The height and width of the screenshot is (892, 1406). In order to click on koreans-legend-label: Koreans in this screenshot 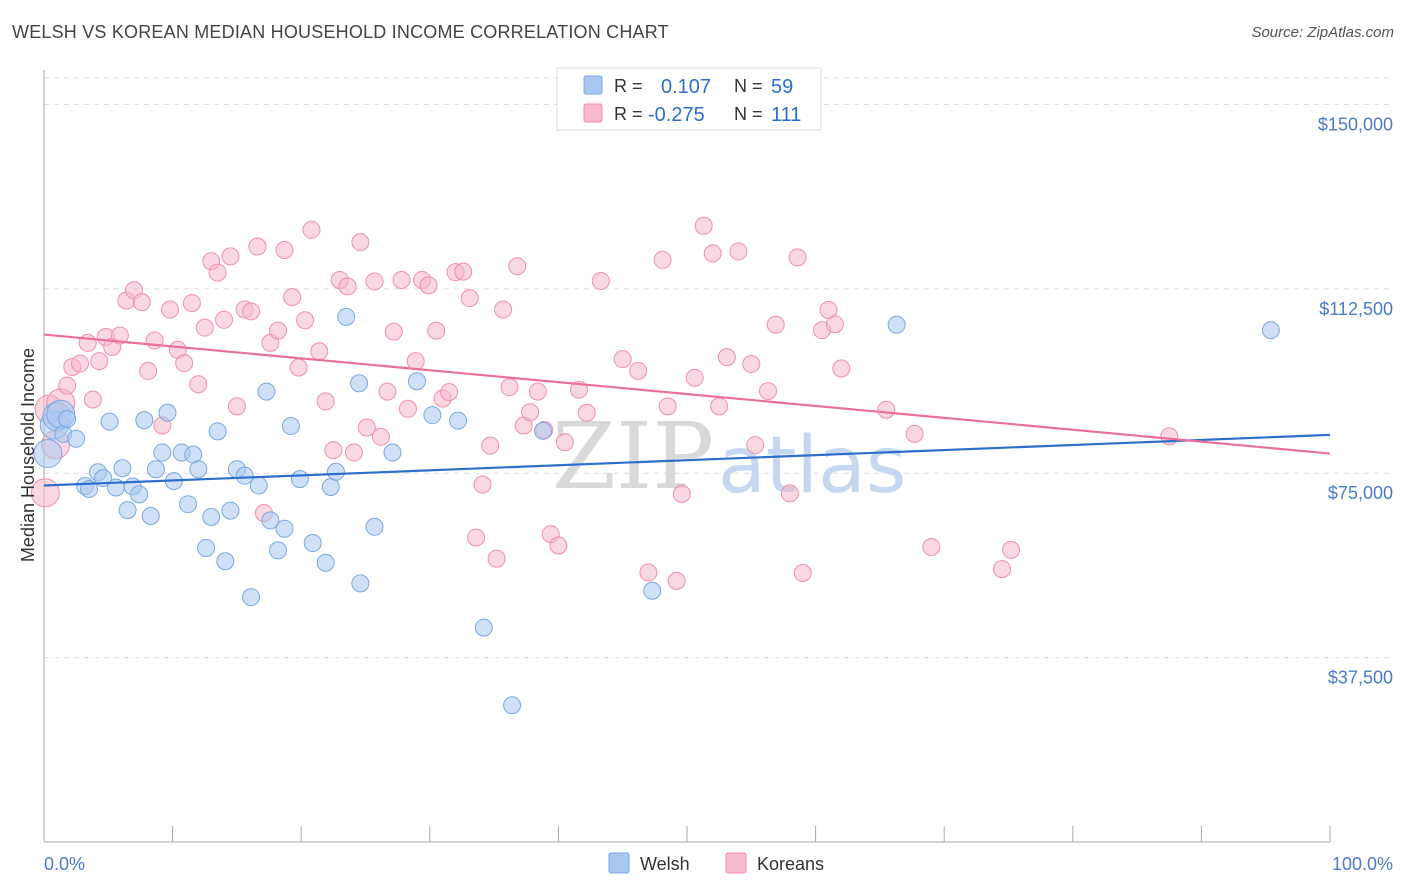, I will do `click(790, 864)`.